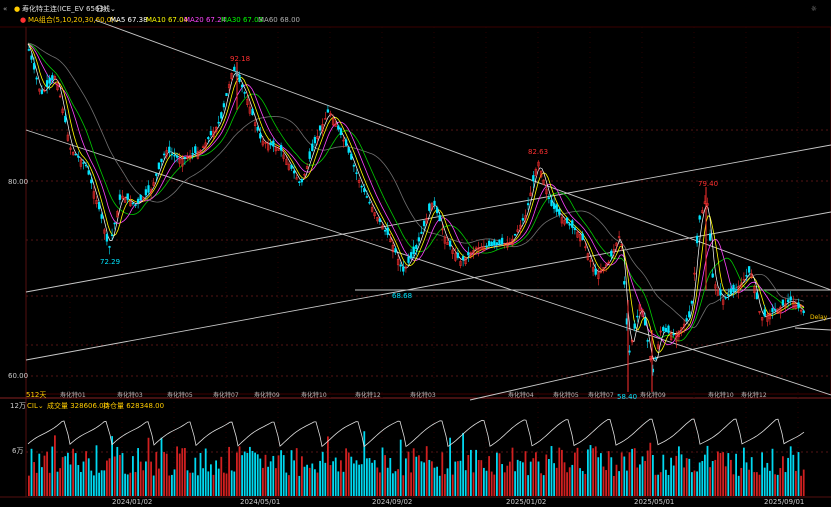 This screenshot has width=831, height=507. What do you see at coordinates (279, 20) in the screenshot?
I see `ma60-value: MA60 68.00` at bounding box center [279, 20].